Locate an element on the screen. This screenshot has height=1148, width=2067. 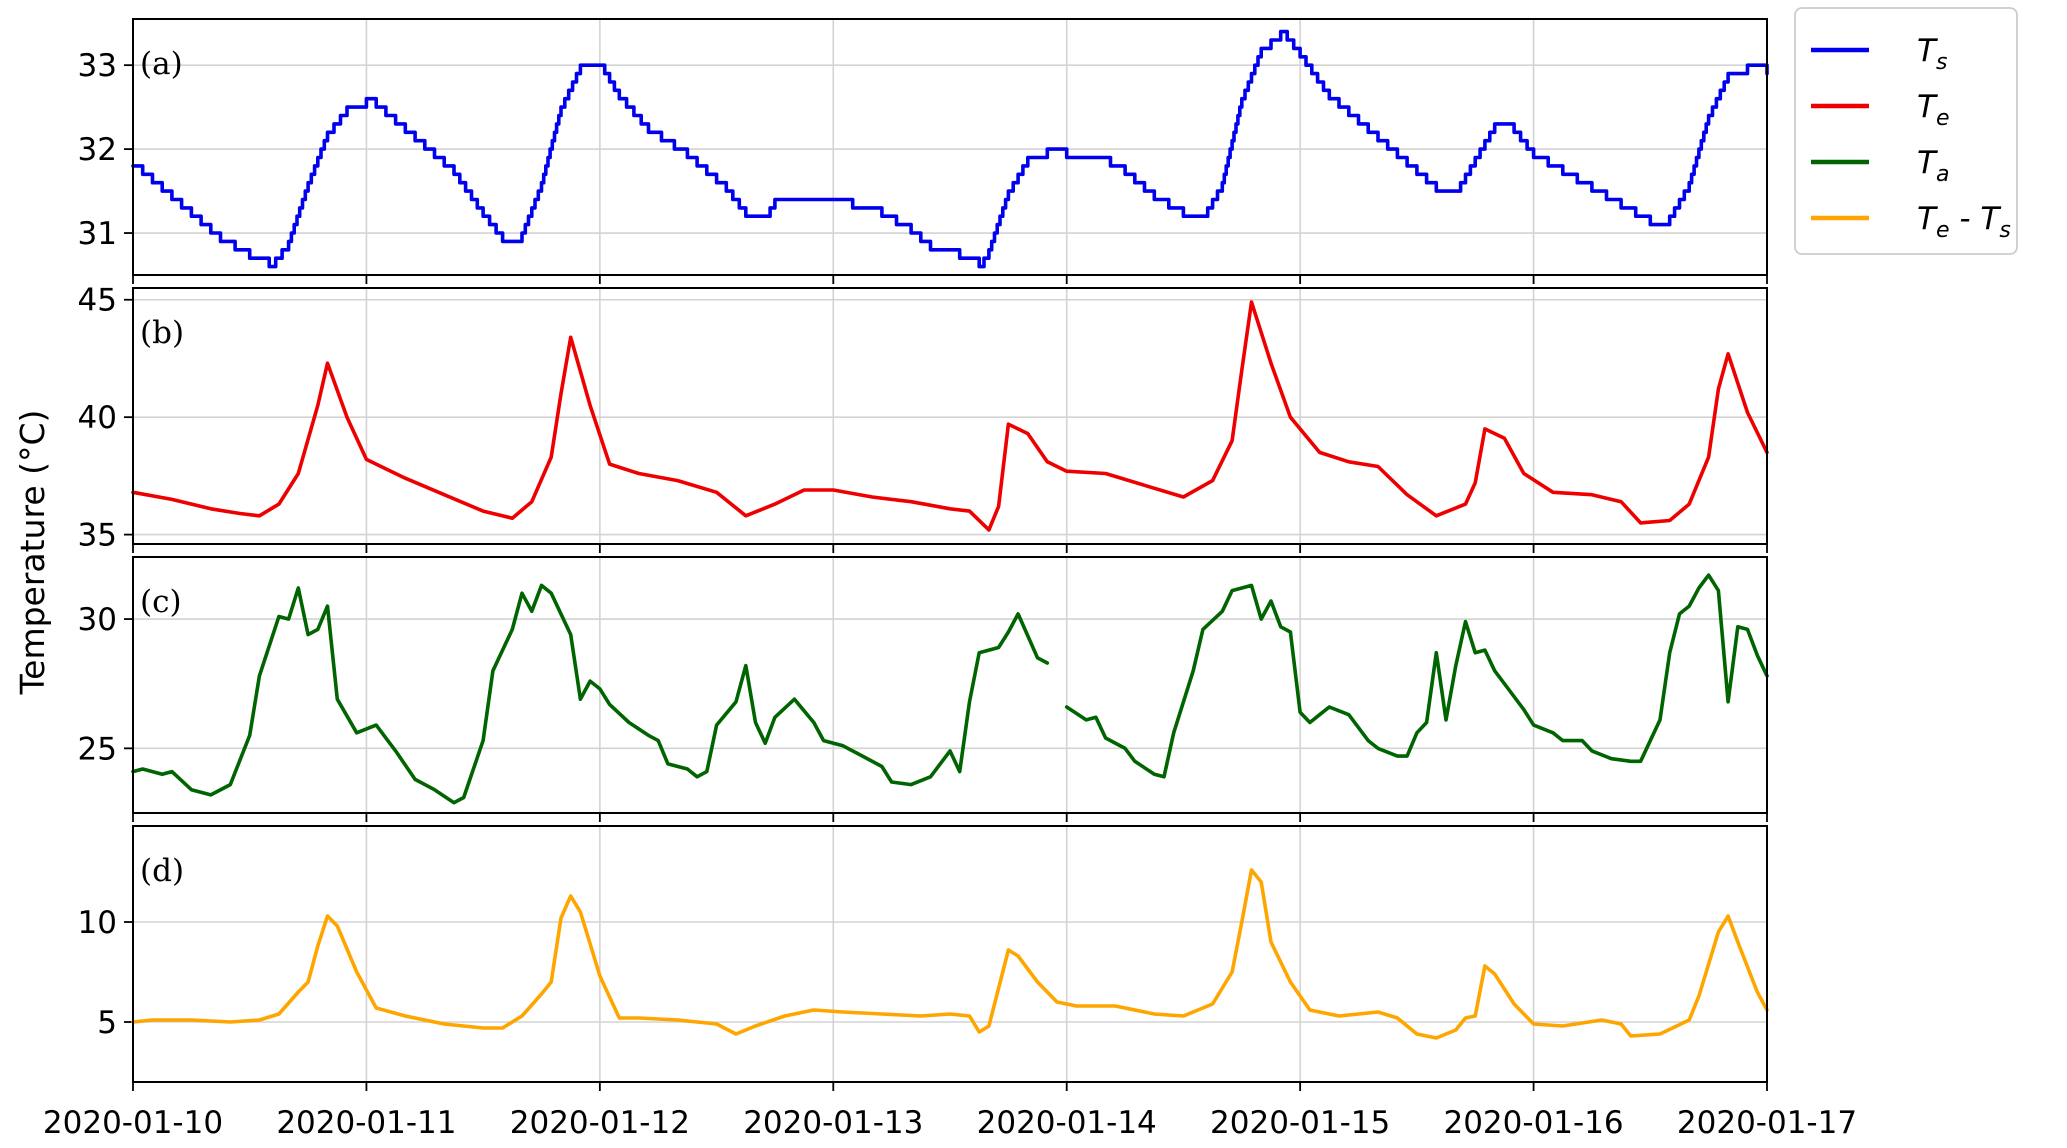
legend-label: Te - Ts is located at coordinates (1964, 222).